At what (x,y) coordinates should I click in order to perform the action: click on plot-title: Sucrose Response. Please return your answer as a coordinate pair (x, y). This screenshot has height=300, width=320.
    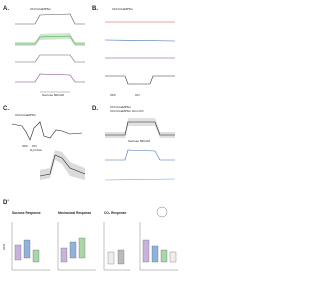
    Looking at the image, I should click on (26, 213).